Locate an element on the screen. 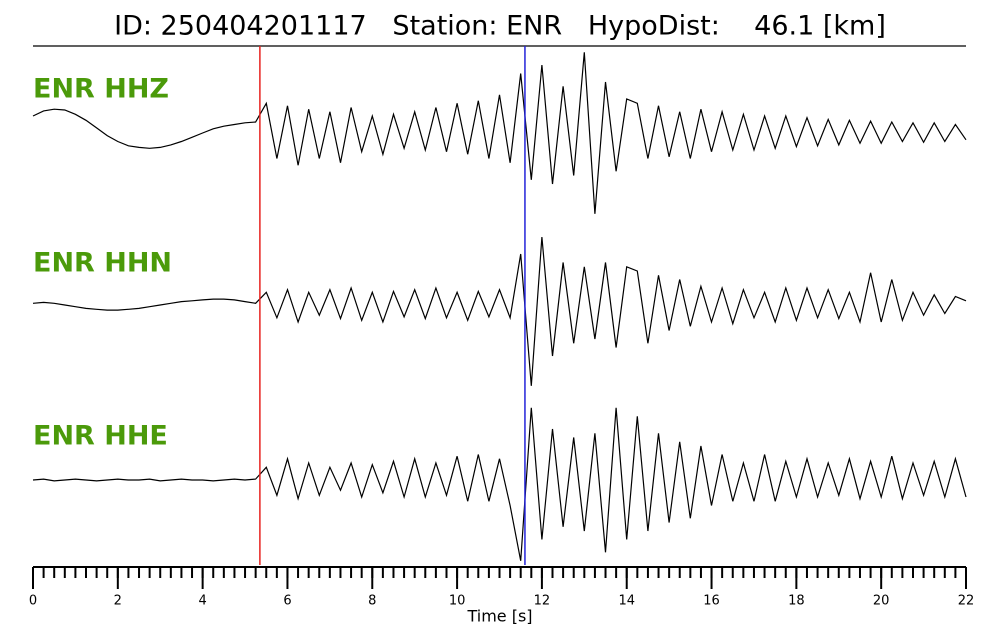 The image size is (1000, 640). trace-label: ENR HHE is located at coordinates (100, 436).